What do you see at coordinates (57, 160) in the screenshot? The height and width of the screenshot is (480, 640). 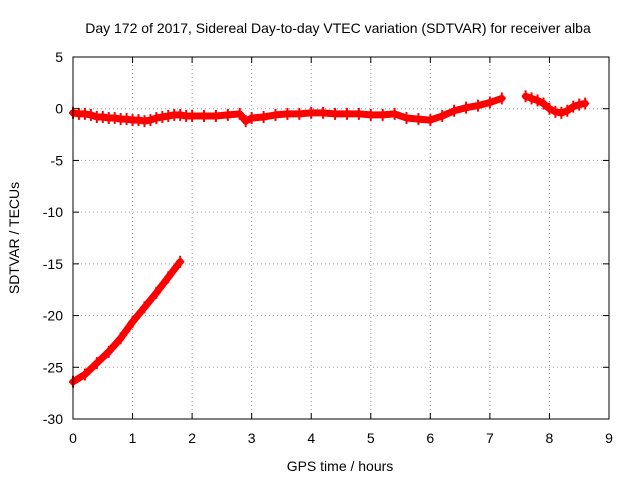 I see `y-tick-label: -5` at bounding box center [57, 160].